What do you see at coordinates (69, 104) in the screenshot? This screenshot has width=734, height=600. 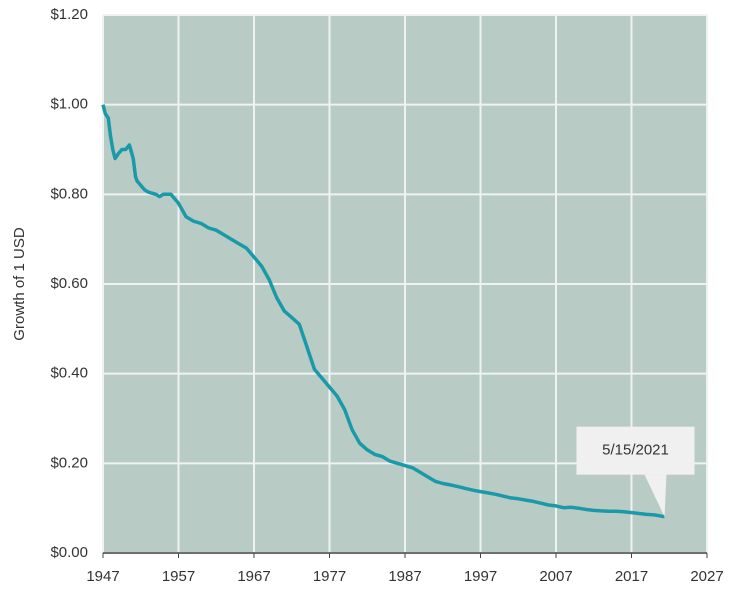 I see `y-tick-label: $1.00` at bounding box center [69, 104].